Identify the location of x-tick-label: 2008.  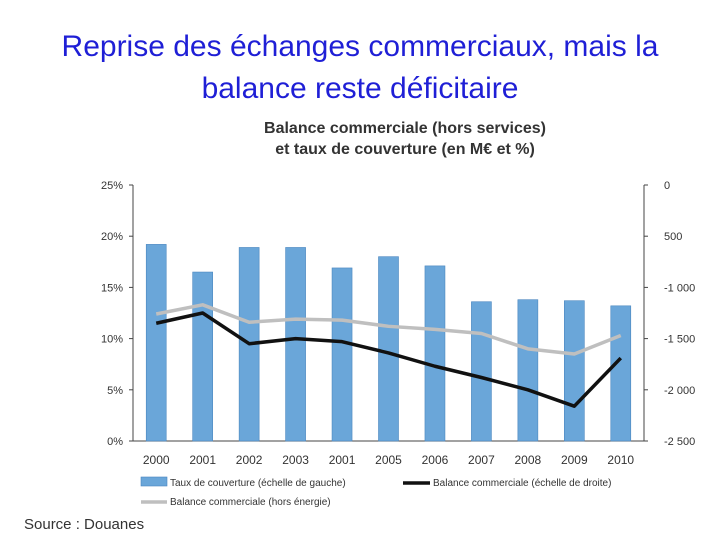
(528, 460).